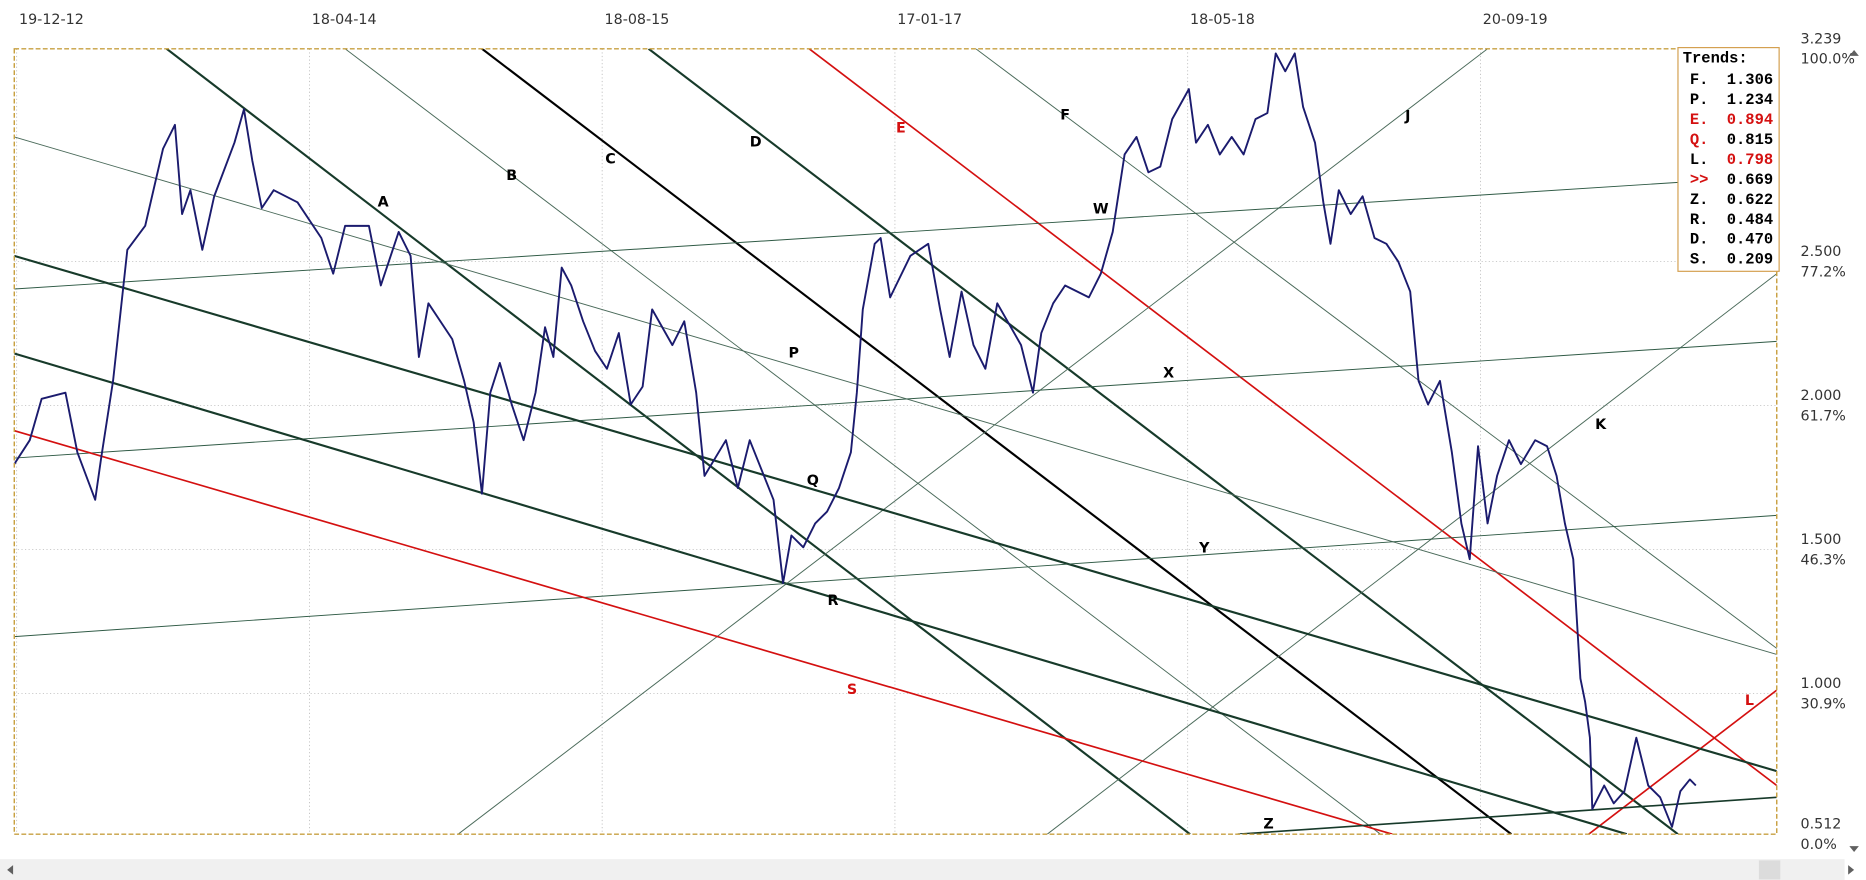 This screenshot has height=880, width=1866. What do you see at coordinates (1750, 240) in the screenshot?
I see `trend-value: 0.470` at bounding box center [1750, 240].